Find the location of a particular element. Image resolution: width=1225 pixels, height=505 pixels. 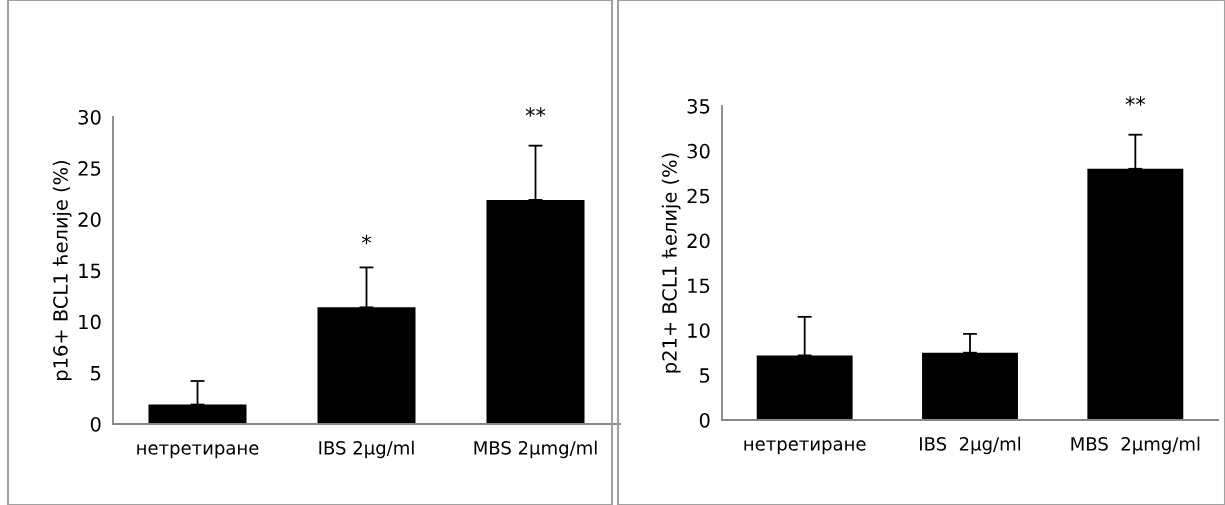

y-tick-label: 35 is located at coordinates (698, 106).